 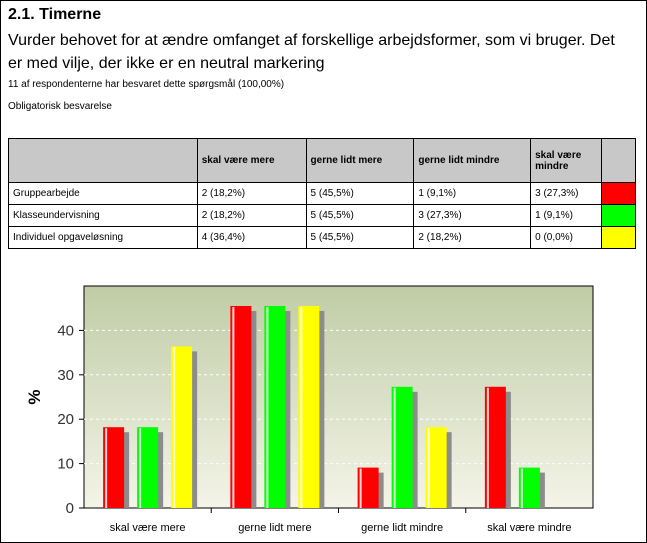 What do you see at coordinates (60, 106) in the screenshot?
I see `mandatory-note: Obligatorisk besvarelse` at bounding box center [60, 106].